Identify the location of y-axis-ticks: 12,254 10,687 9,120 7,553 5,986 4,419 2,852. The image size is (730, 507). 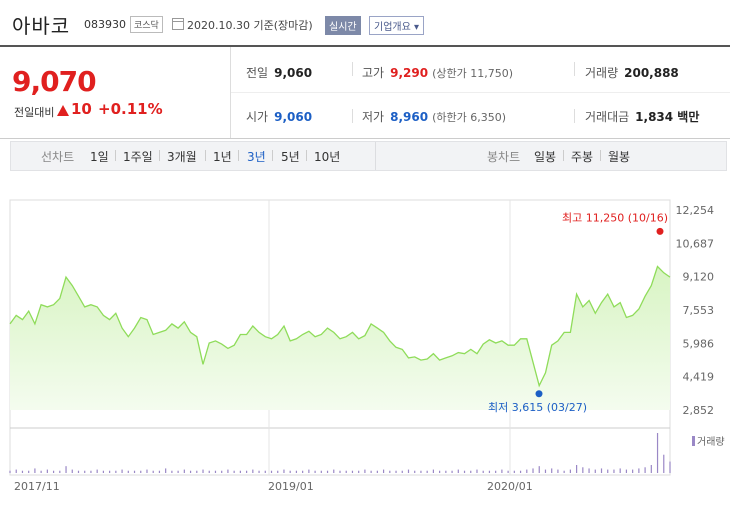
(695, 310).